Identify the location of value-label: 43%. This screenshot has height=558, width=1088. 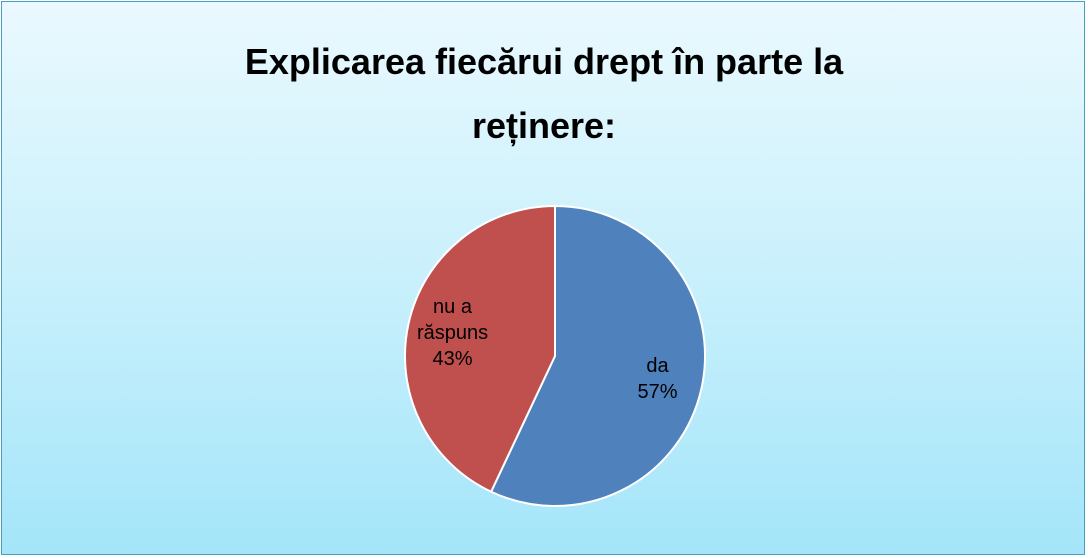
(452, 359).